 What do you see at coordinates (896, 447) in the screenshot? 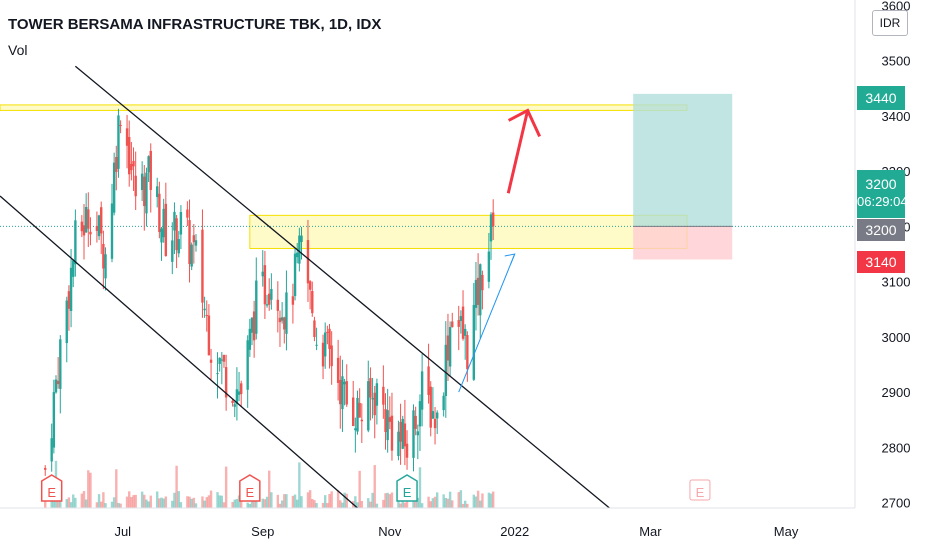
I see `y-tick-label: 2800` at bounding box center [896, 447].